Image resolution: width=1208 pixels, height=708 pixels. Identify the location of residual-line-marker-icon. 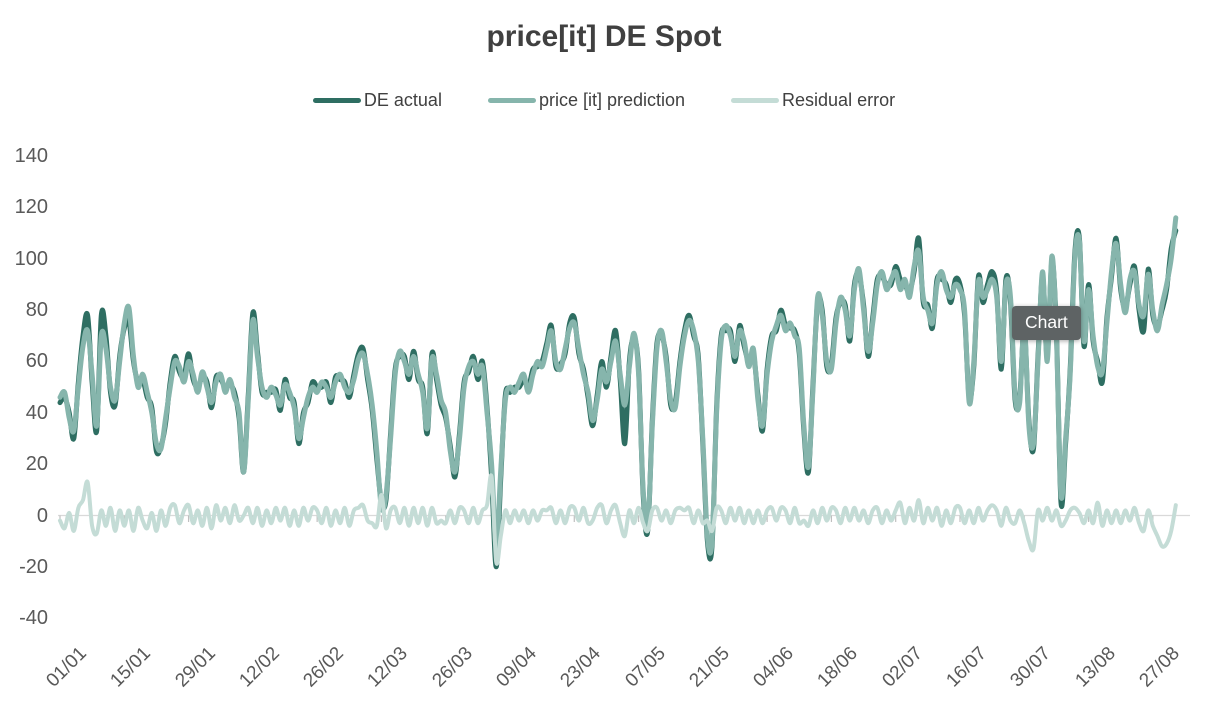
(755, 100).